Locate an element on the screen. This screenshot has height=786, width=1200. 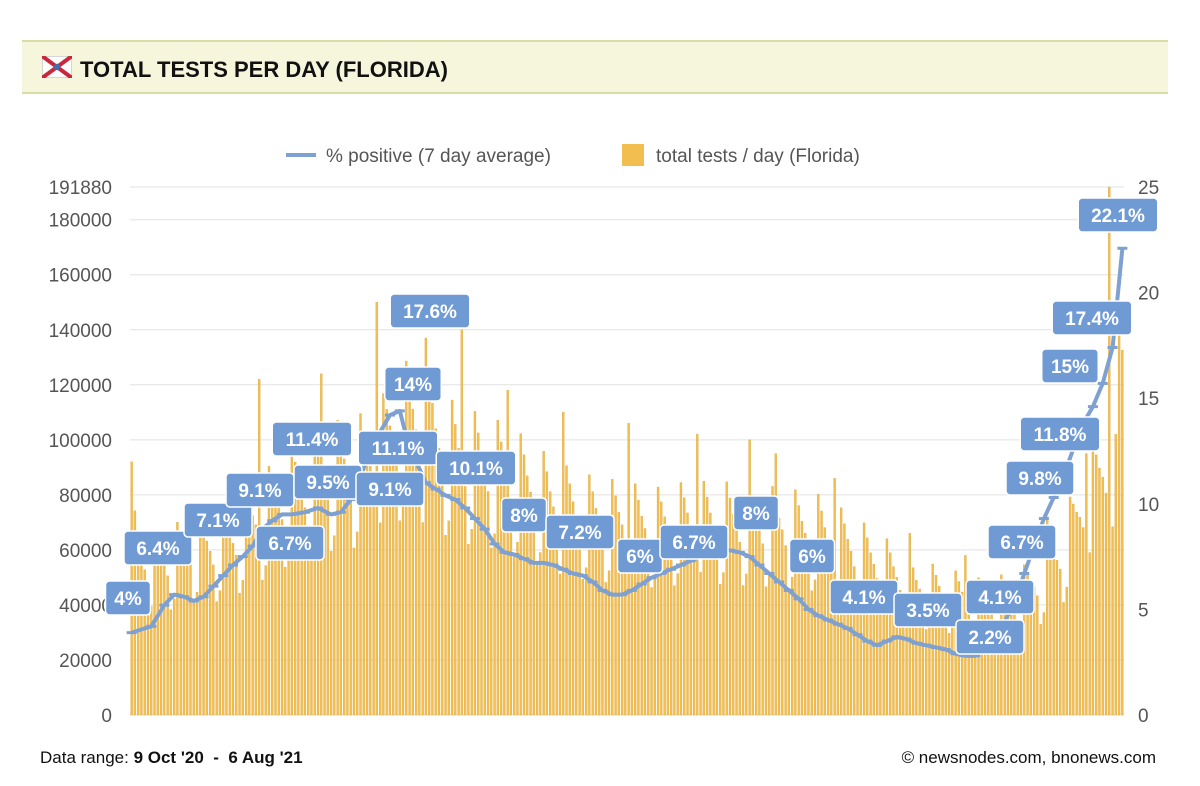
y-left-tick-label: 191880 is located at coordinates (80, 188).